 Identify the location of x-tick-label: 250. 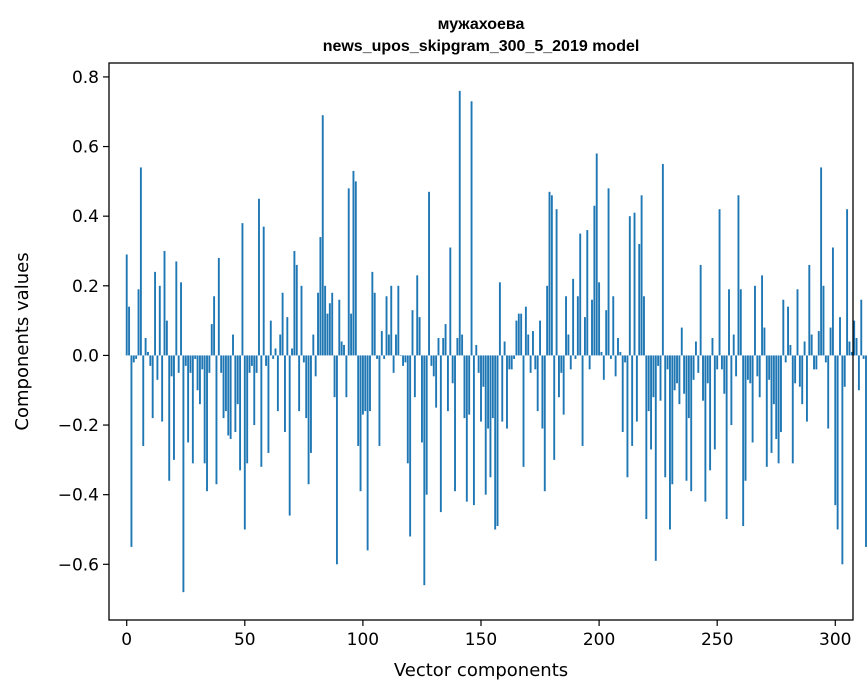
(717, 640).